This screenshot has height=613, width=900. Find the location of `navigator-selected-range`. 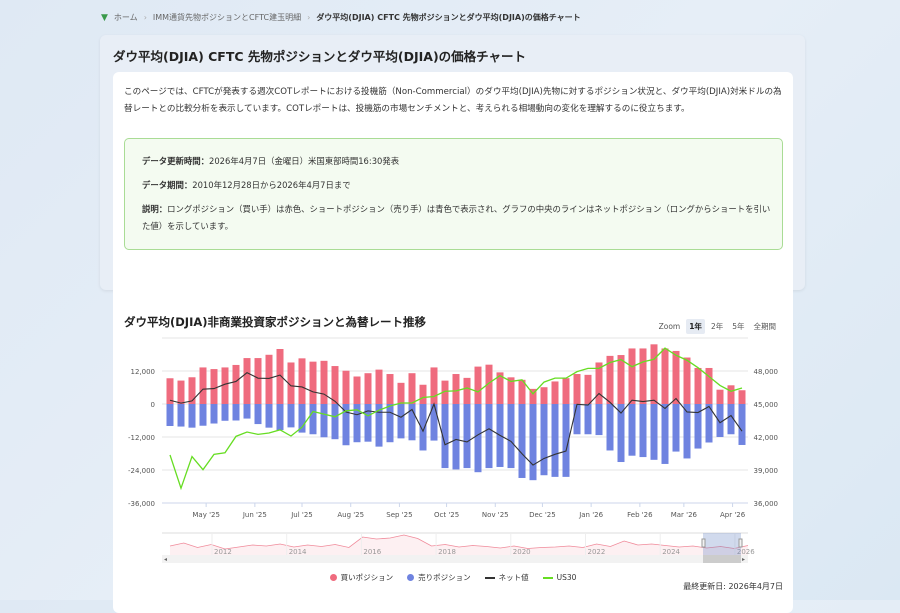

navigator-selected-range is located at coordinates (722, 544).